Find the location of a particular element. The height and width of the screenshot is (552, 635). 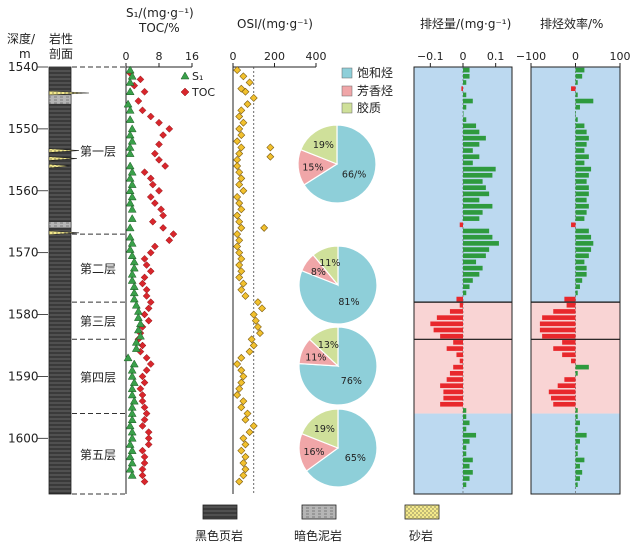

legend-swatch-saturated is located at coordinates (347, 73).